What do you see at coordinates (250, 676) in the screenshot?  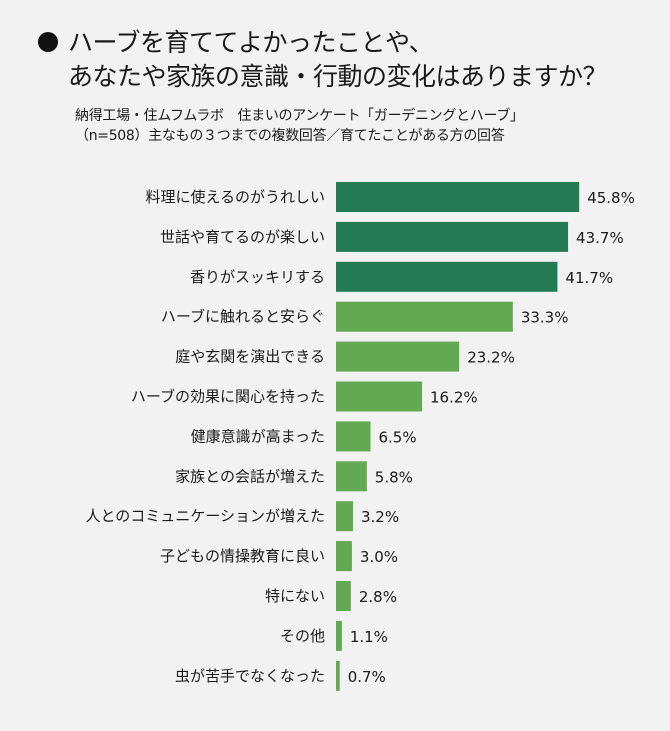 I see `category-label: 虫が苦手でなくなった` at bounding box center [250, 676].